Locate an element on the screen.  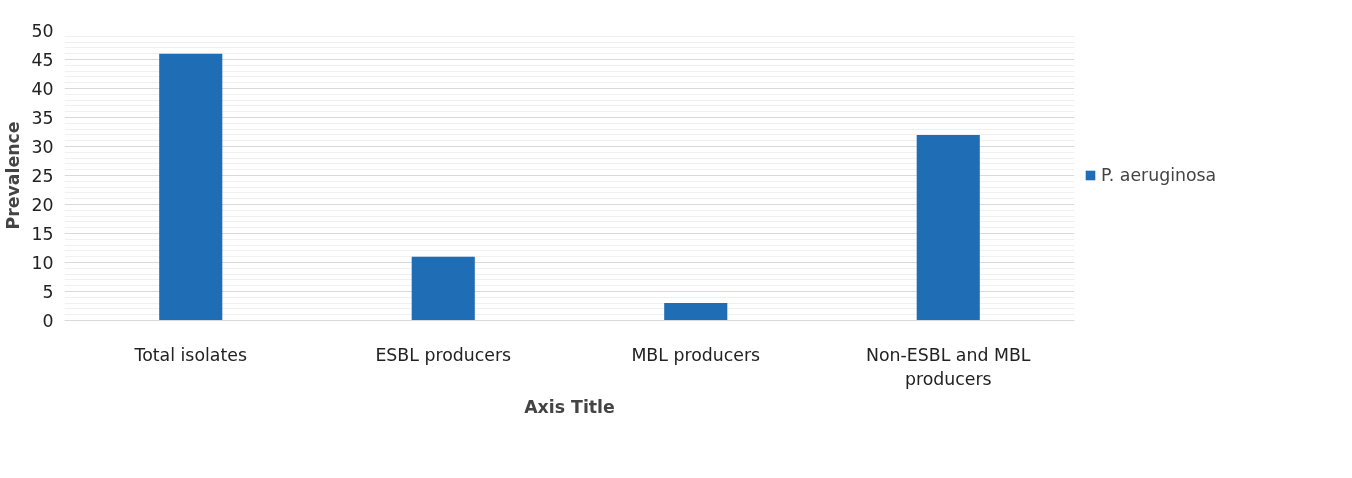
y-tick-label: 15 is located at coordinates (42, 234).